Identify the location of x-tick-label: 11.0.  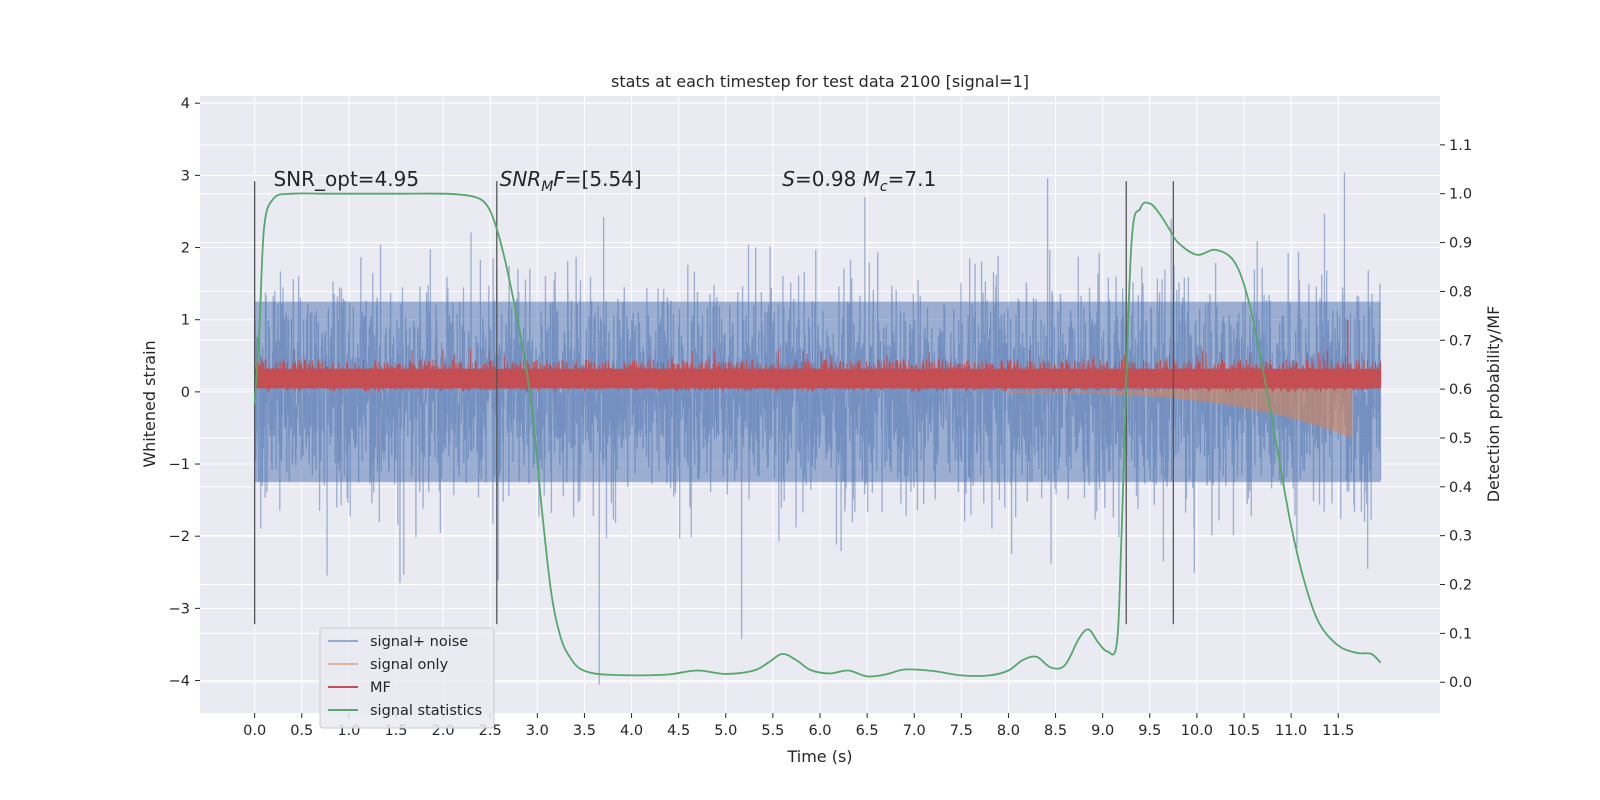
(1291, 731).